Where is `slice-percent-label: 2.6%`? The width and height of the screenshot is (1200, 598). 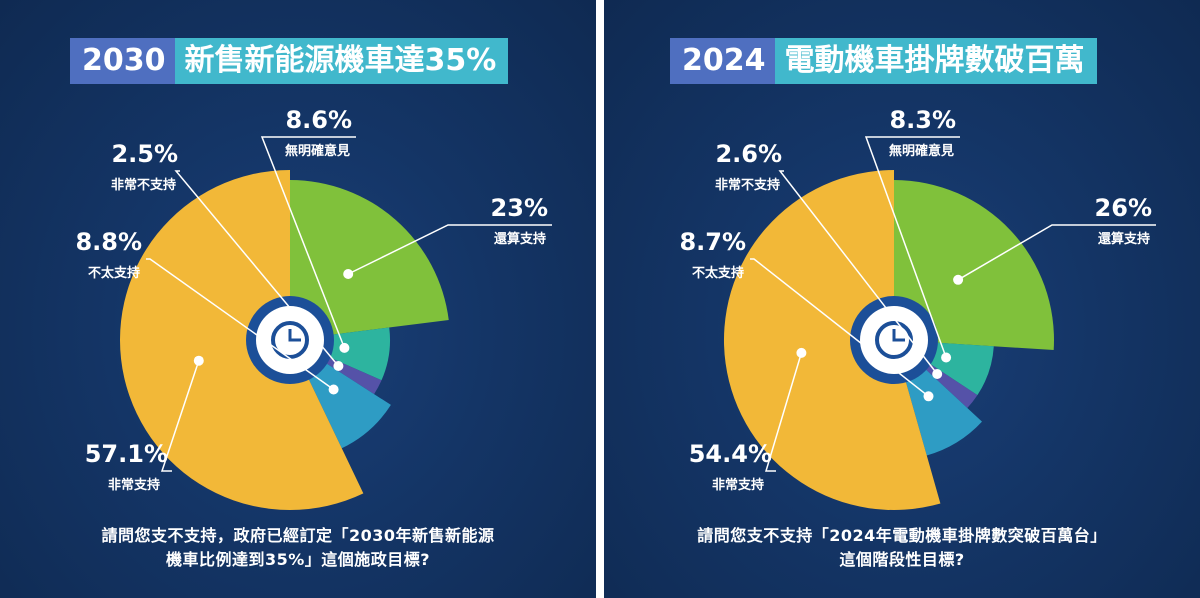 slice-percent-label: 2.6% is located at coordinates (748, 154).